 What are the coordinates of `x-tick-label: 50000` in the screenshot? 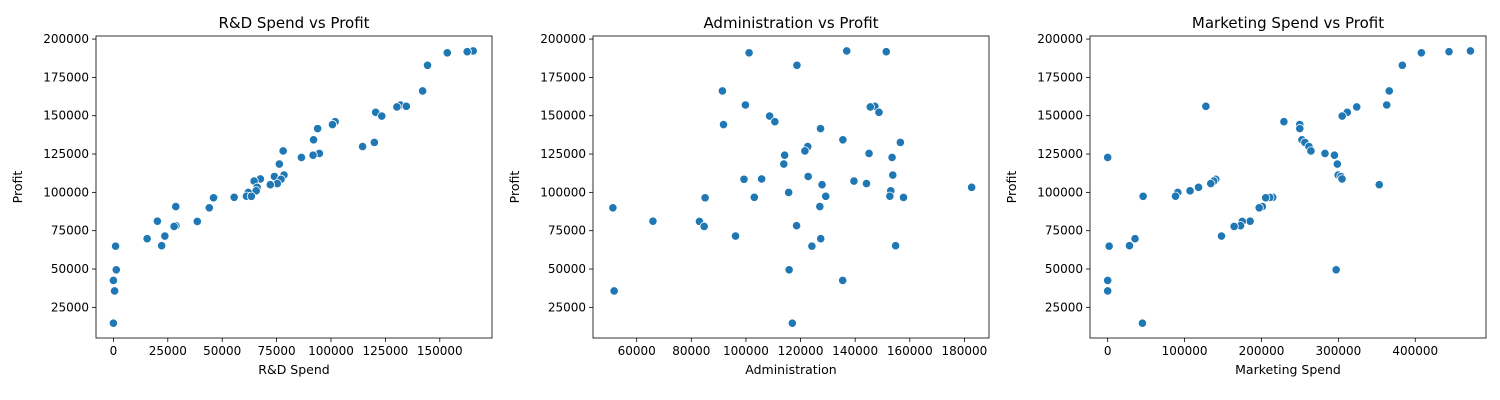 It's located at (222, 351).